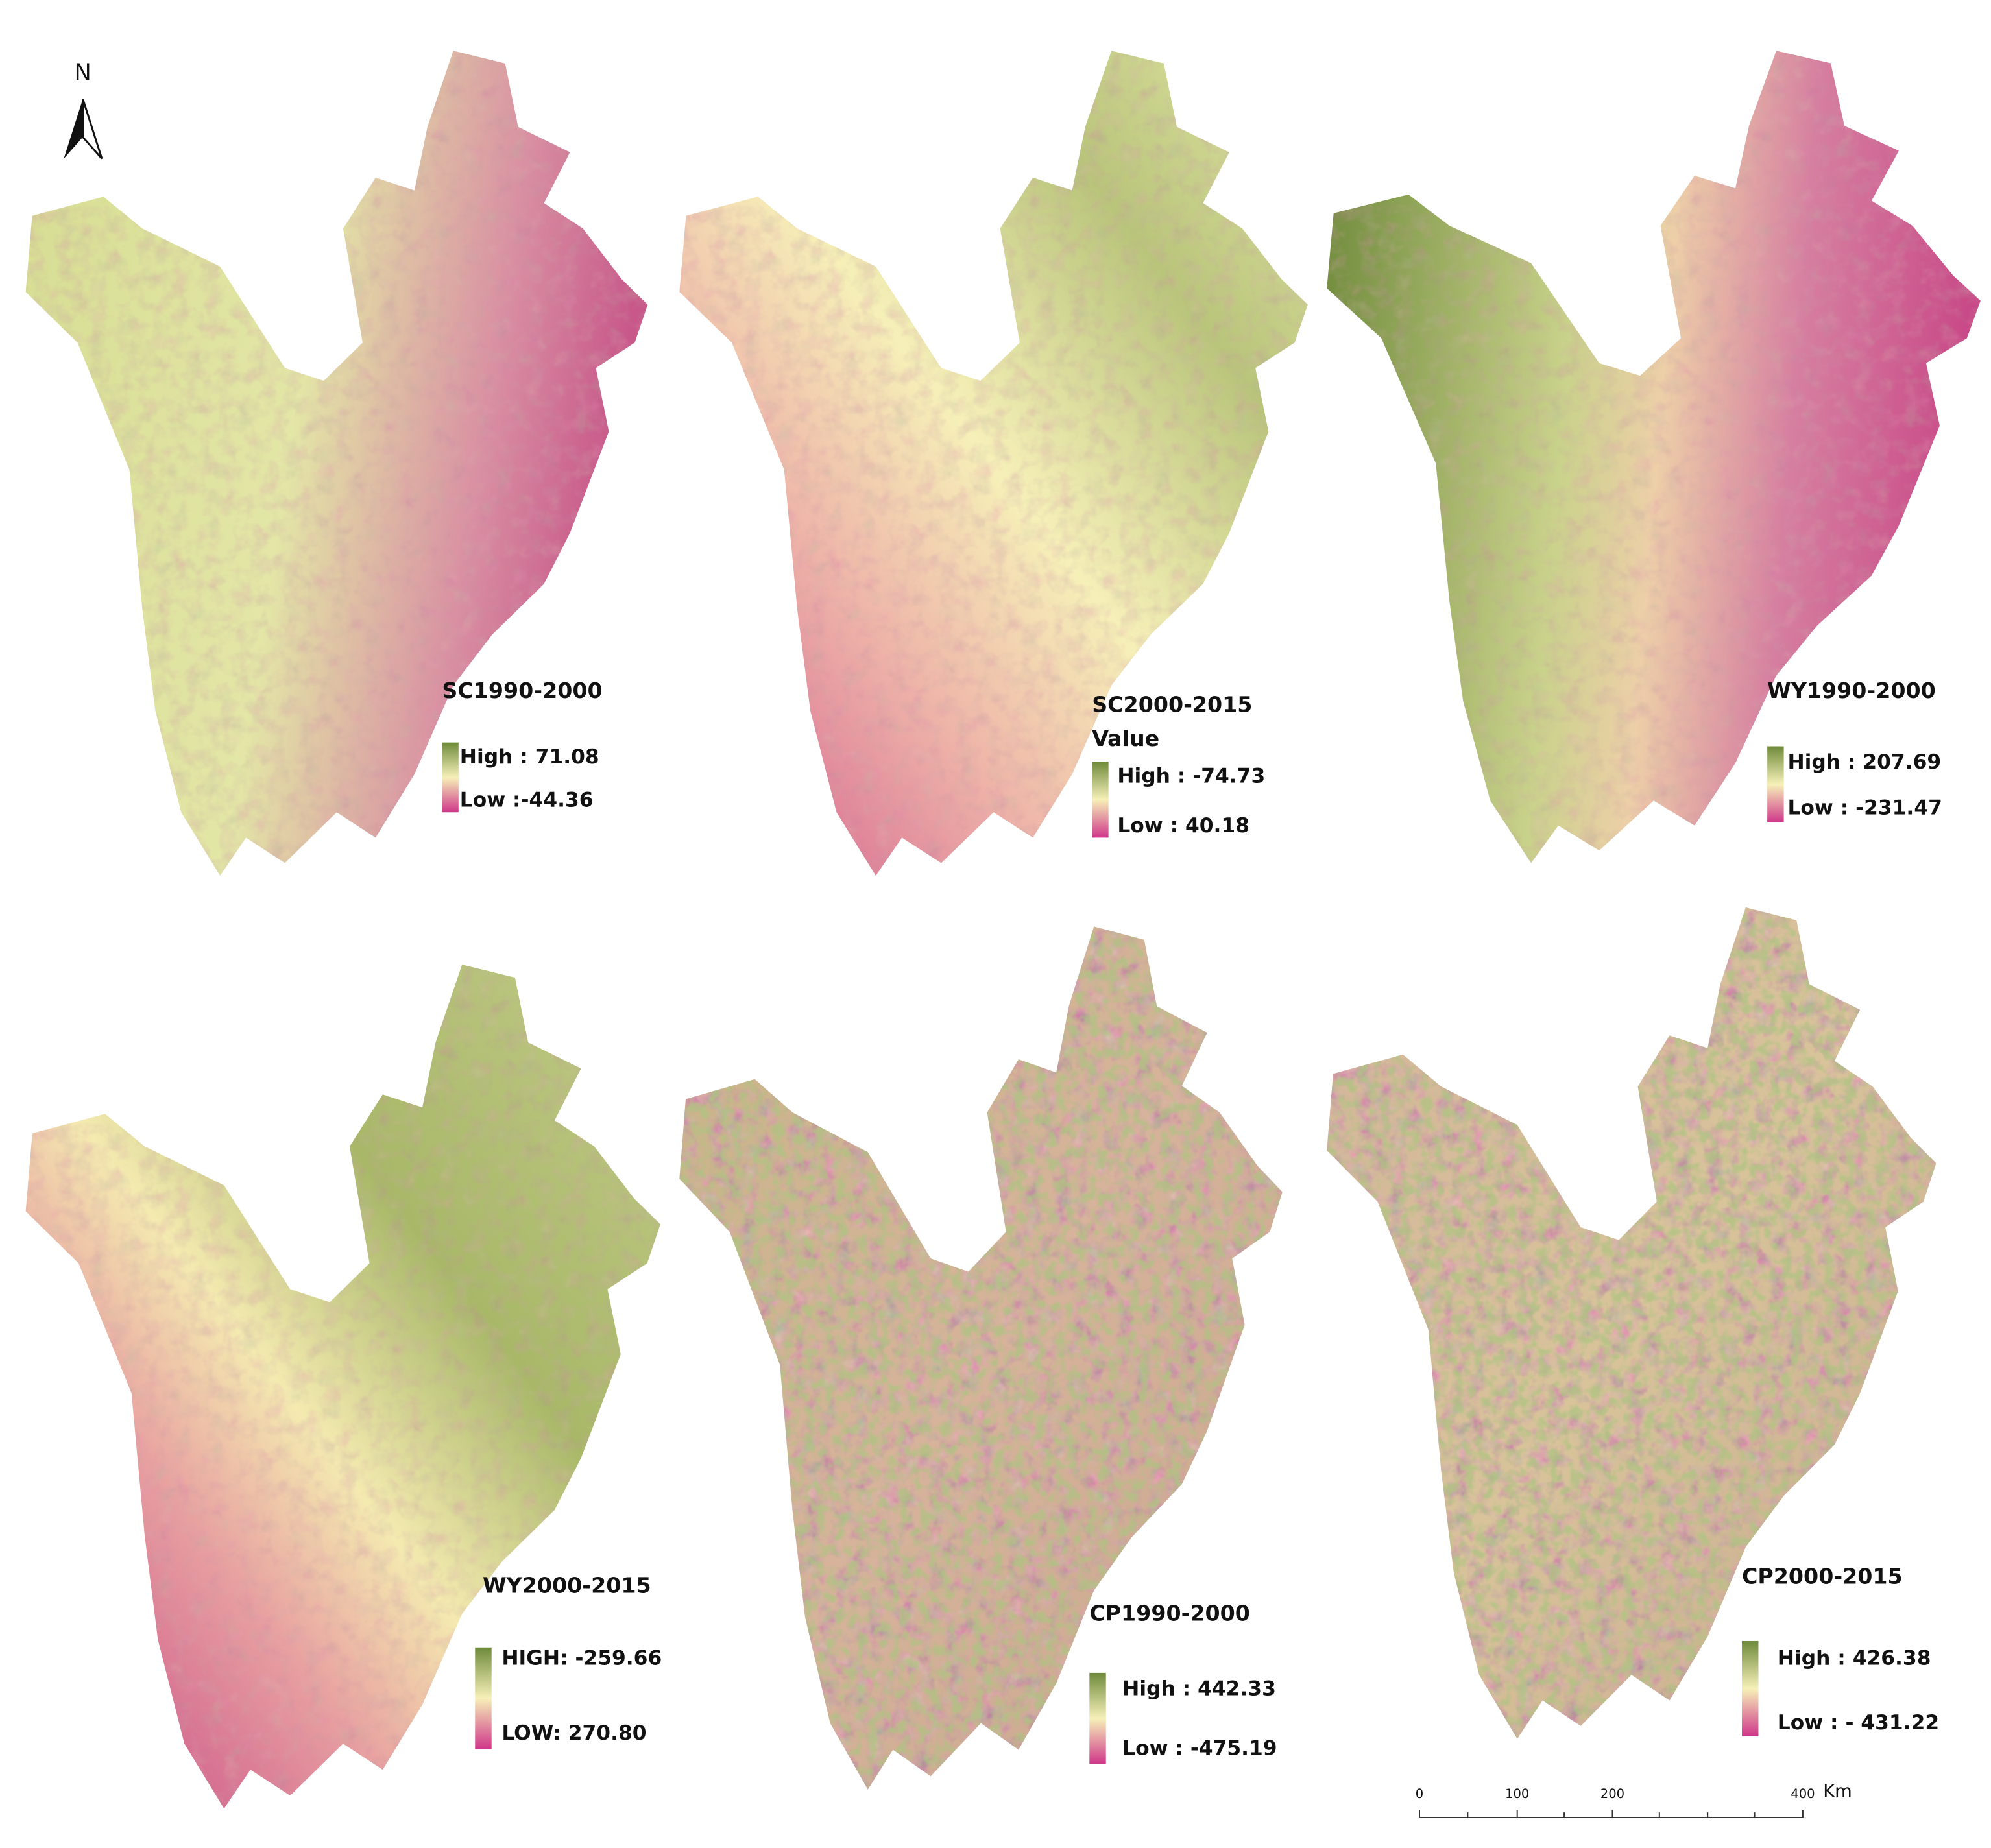 The height and width of the screenshot is (1848, 1991). I want to click on legend-high: High : 442.33, so click(1199, 1689).